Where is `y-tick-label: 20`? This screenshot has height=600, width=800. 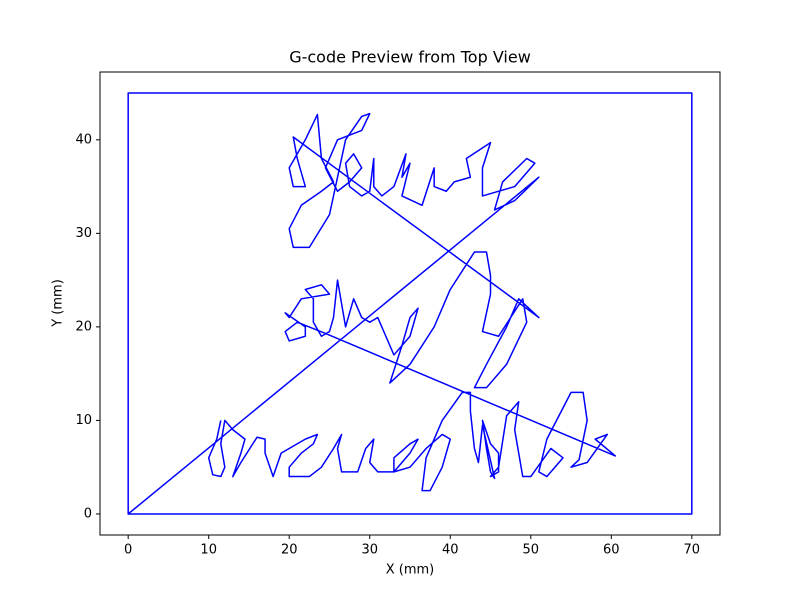
y-tick-label: 20 is located at coordinates (83, 326).